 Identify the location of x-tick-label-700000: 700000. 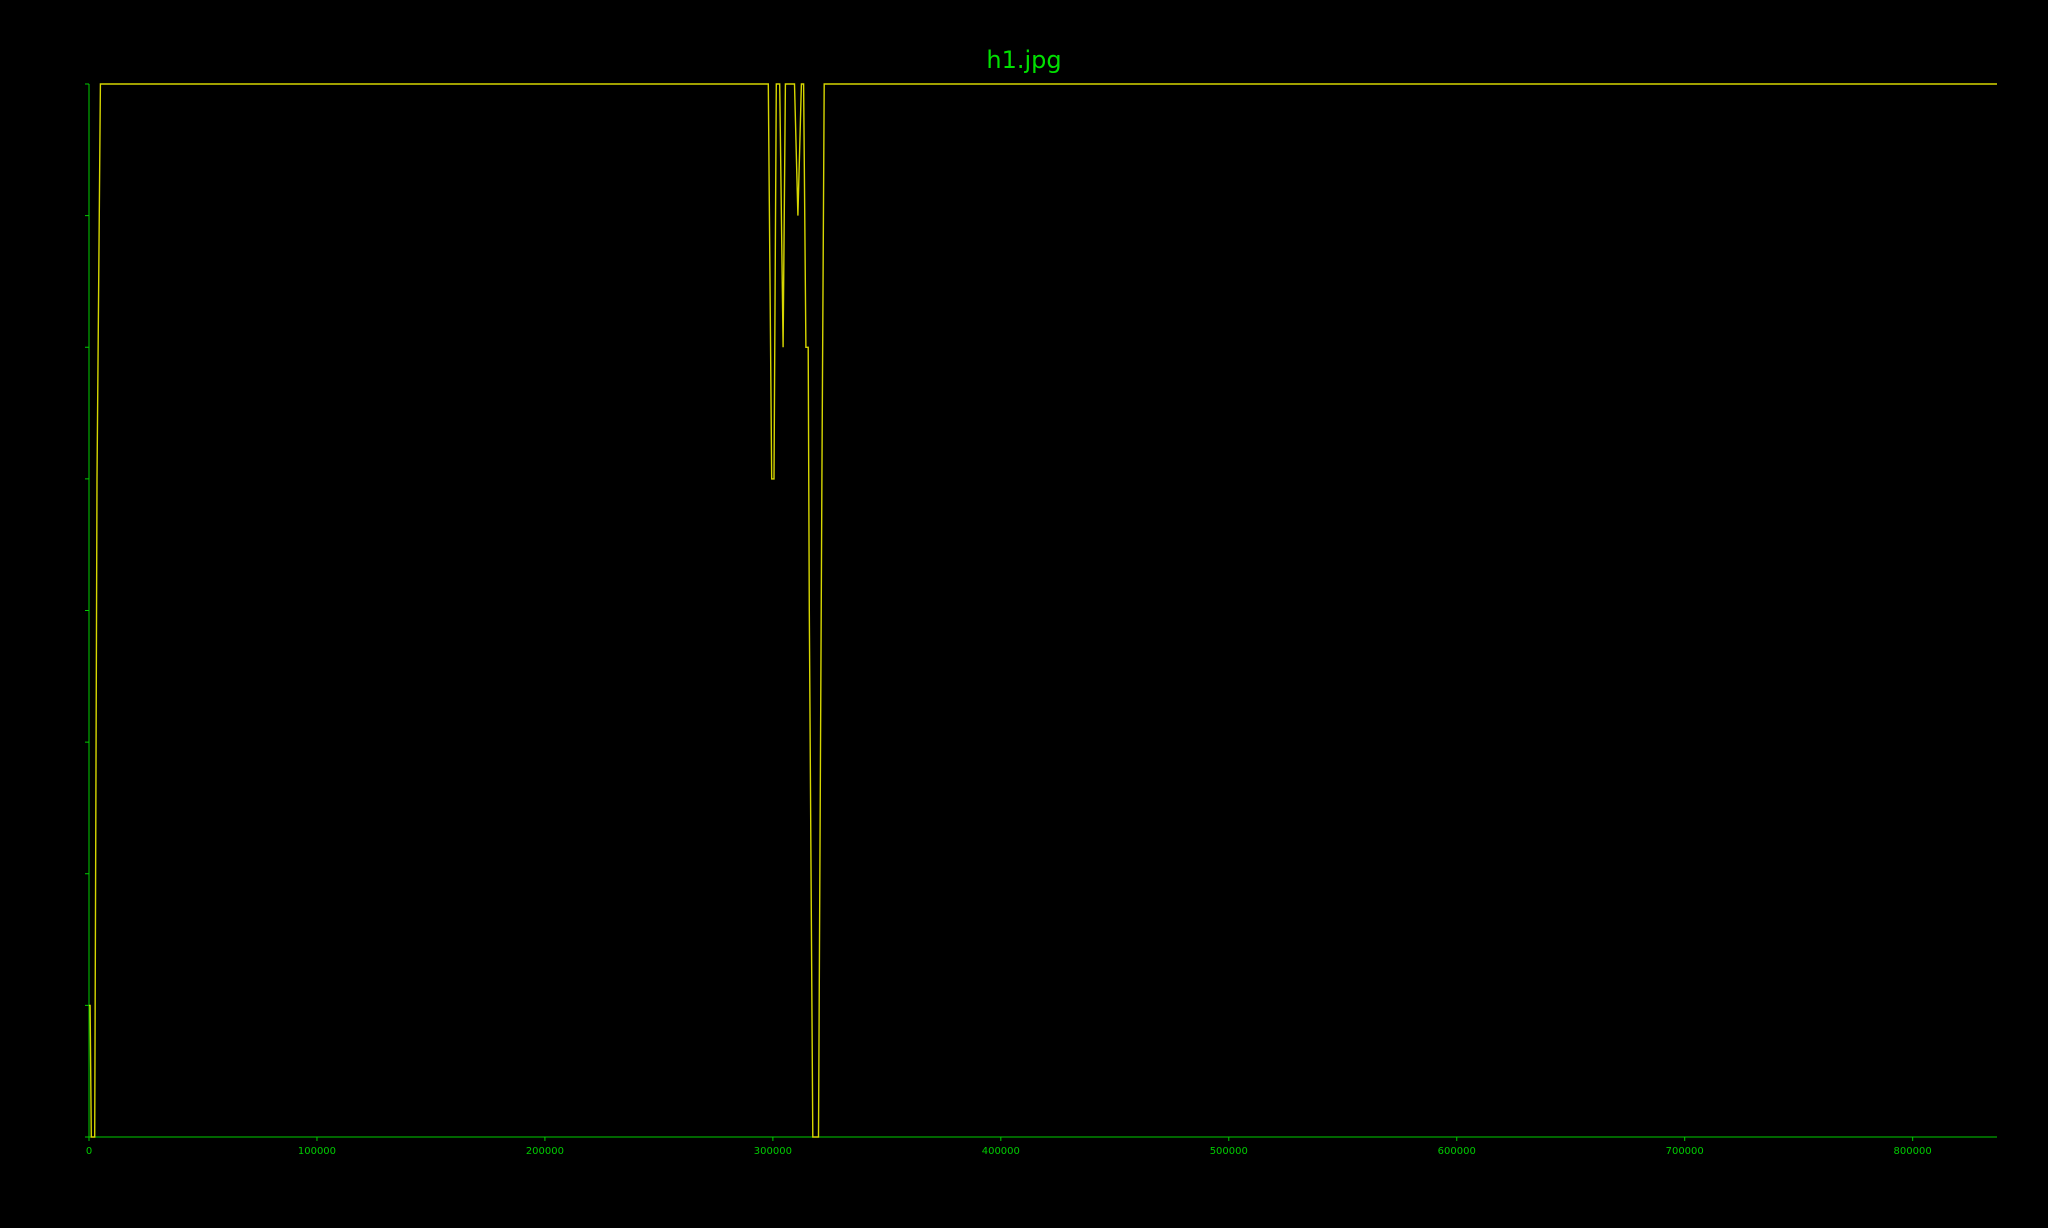
(1685, 1151).